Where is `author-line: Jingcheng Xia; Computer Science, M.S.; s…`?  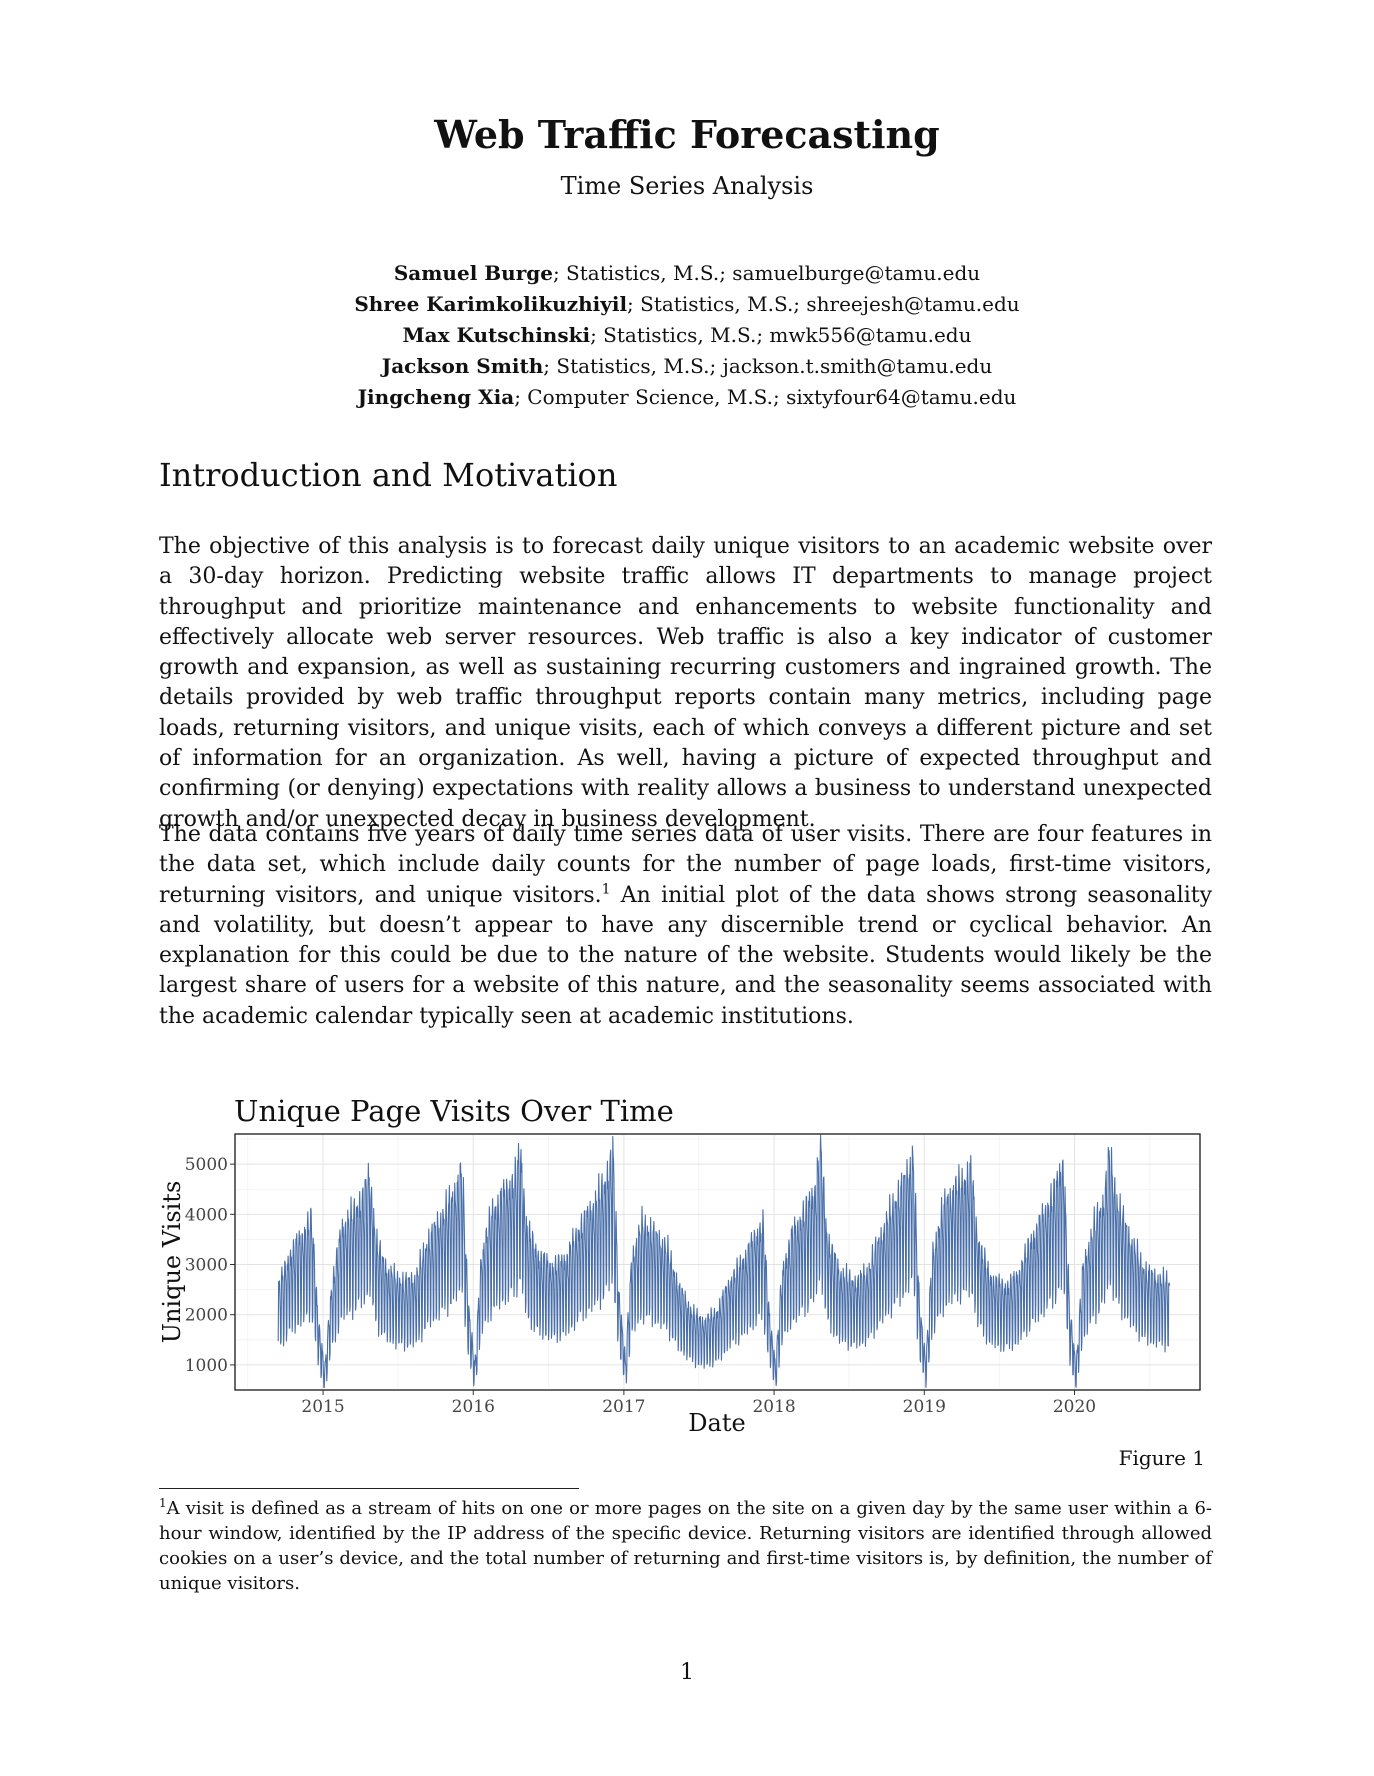 author-line: Jingcheng Xia; Computer Science, M.S.; s… is located at coordinates (687, 397).